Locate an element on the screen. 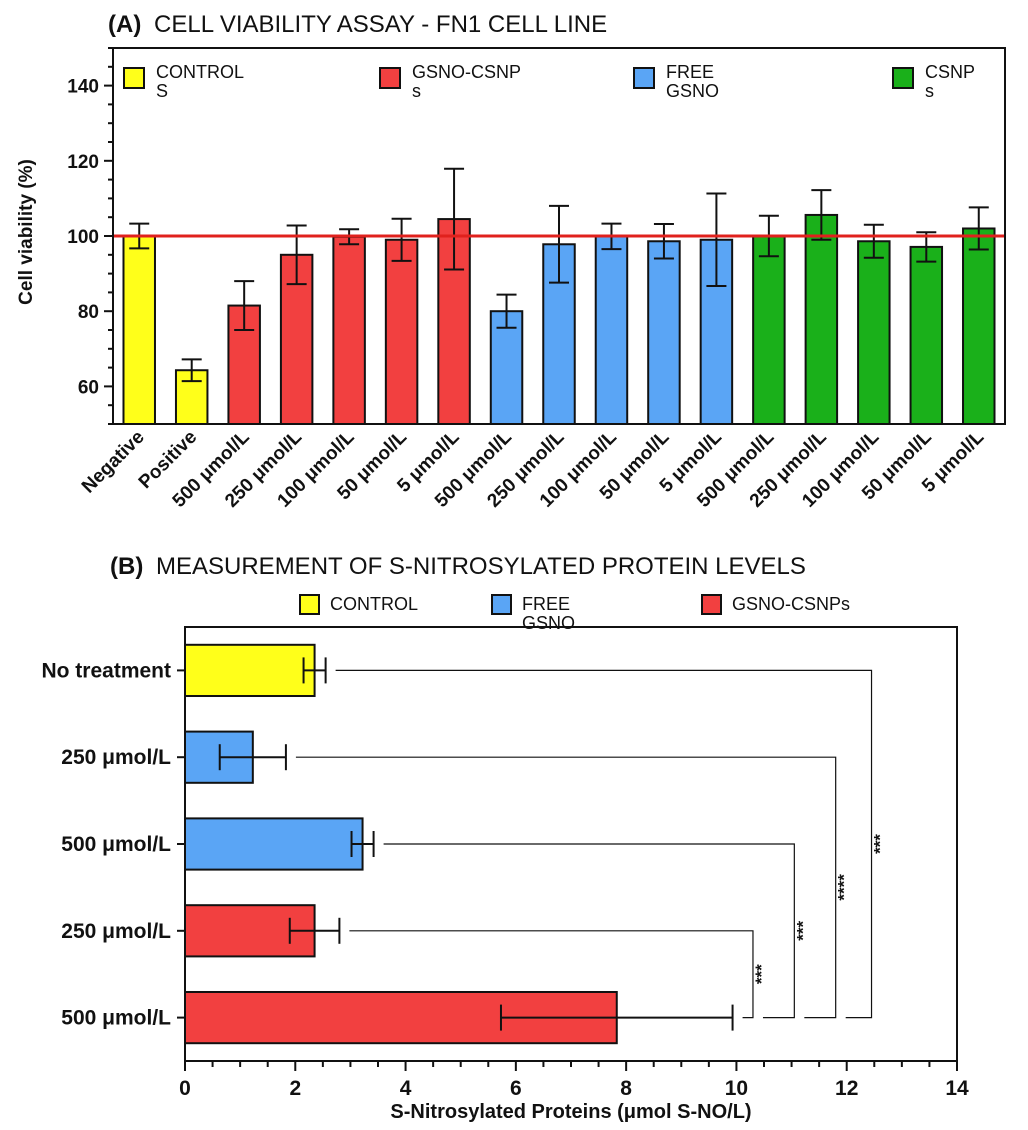 Image resolution: width=1028 pixels, height=1130 pixels. chart-b-x-tick-label: 4 is located at coordinates (406, 1088).